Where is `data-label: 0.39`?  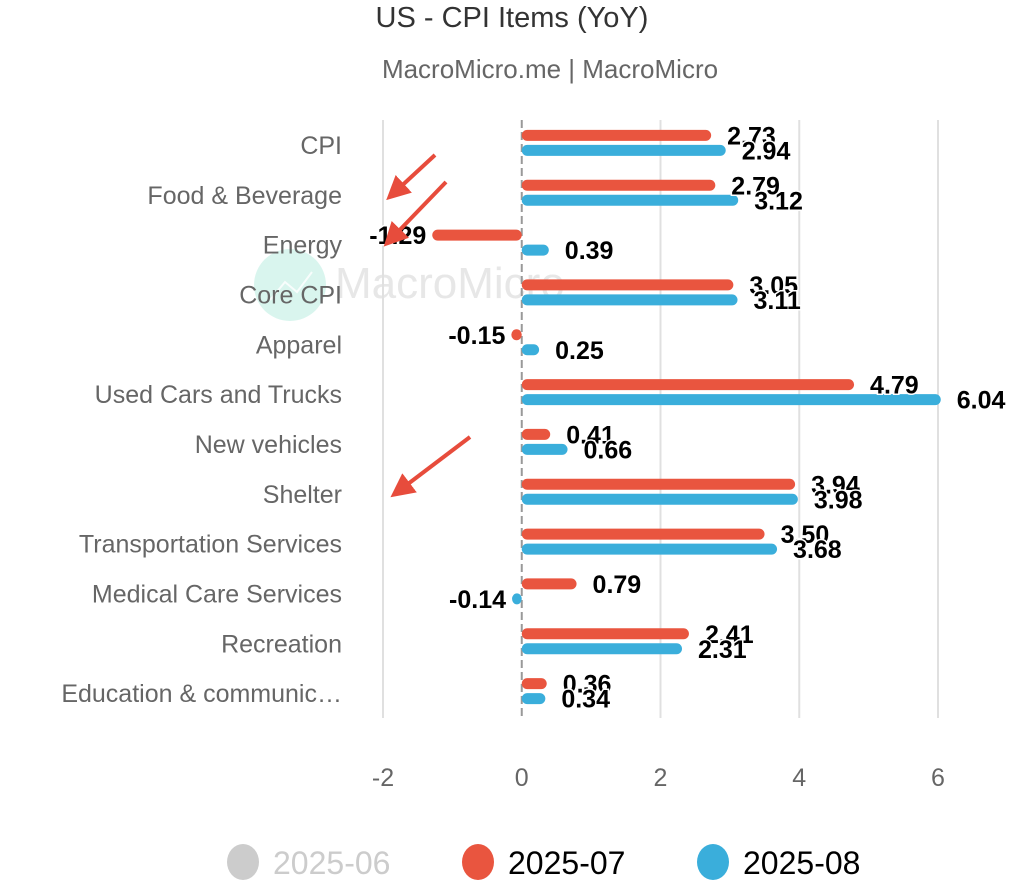 data-label: 0.39 is located at coordinates (589, 251).